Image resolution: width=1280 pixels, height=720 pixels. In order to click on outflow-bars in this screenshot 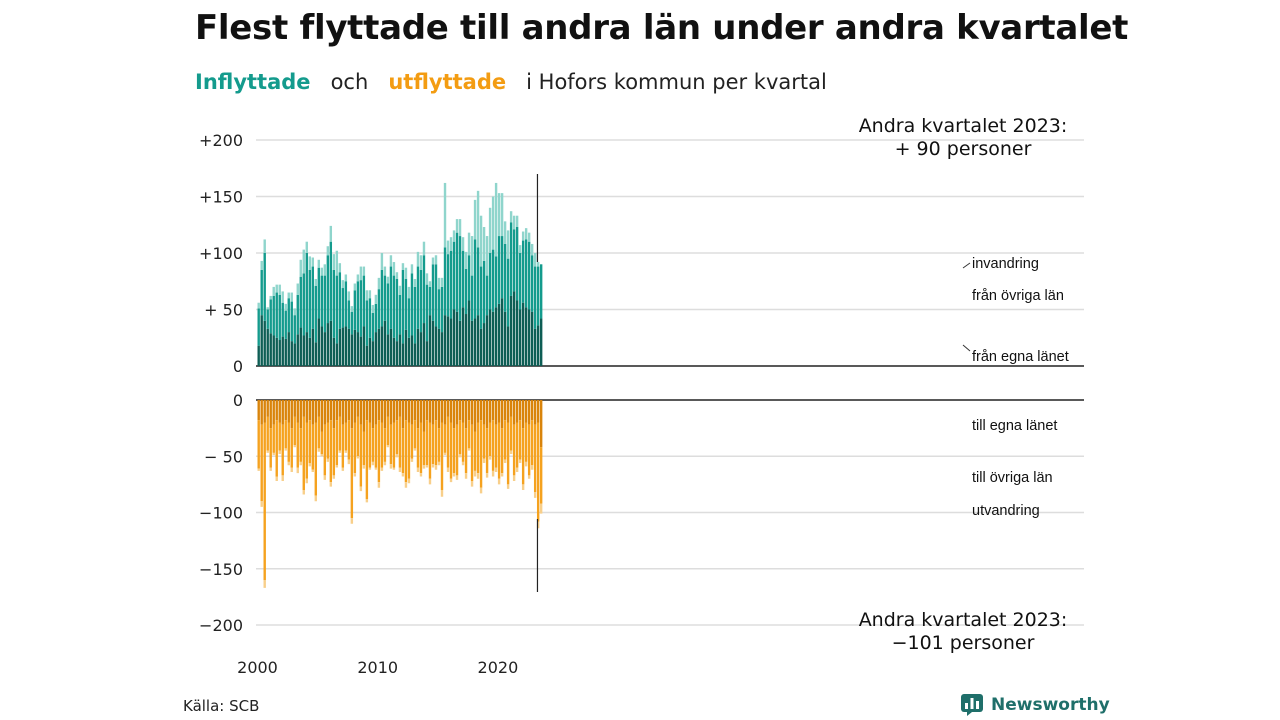, I will do `click(400, 494)`.